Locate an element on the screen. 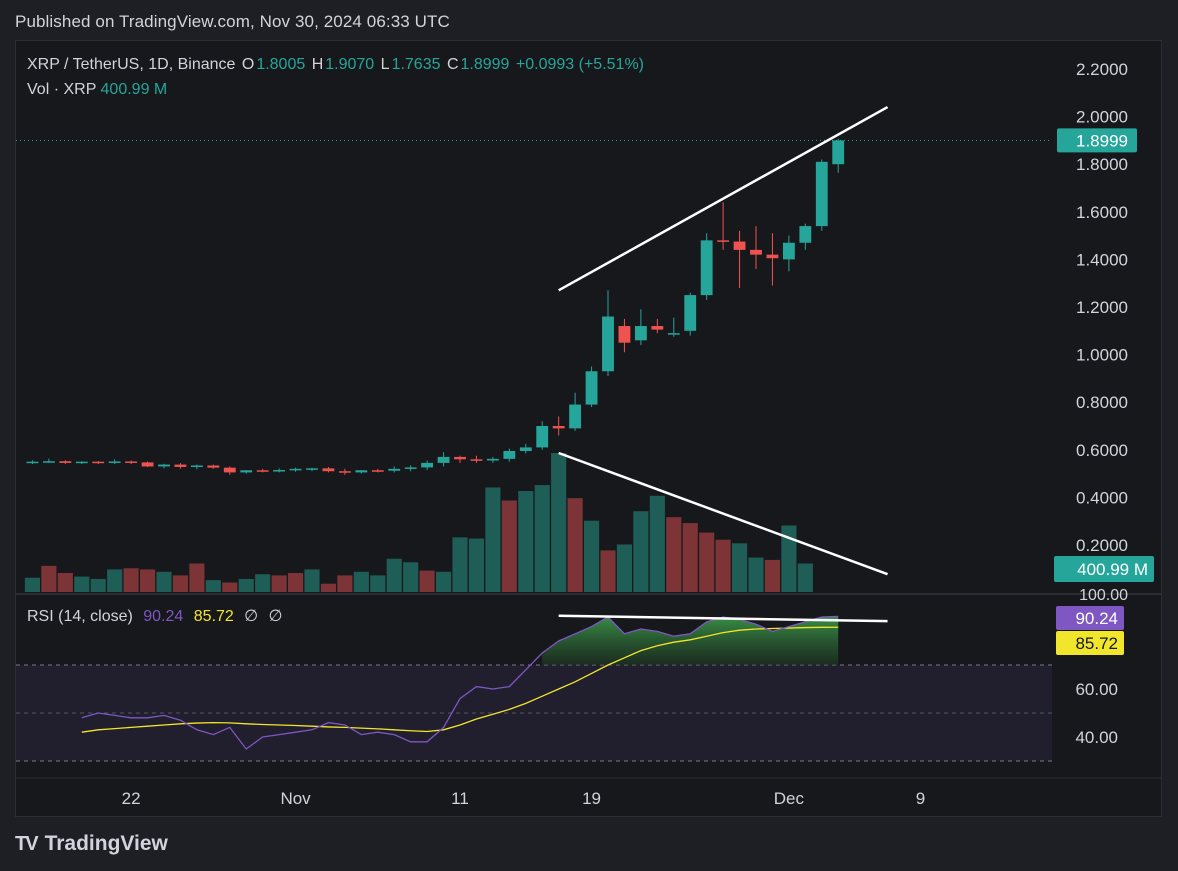 The height and width of the screenshot is (871, 1178). rsi-value-badge is located at coordinates (1090, 618).